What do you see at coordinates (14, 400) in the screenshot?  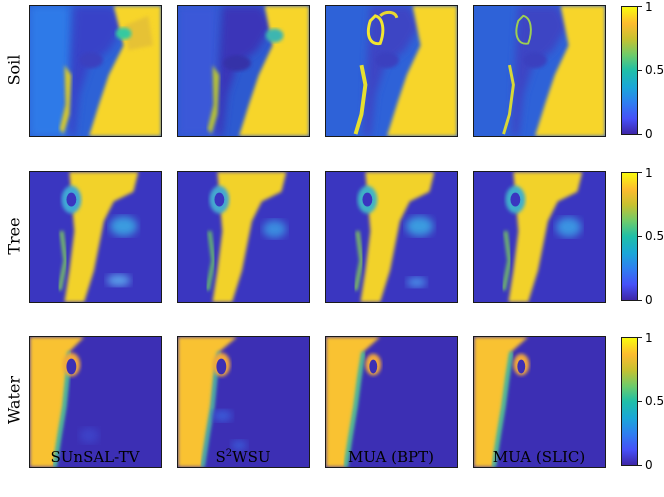 I see `row-label-water: Water` at bounding box center [14, 400].